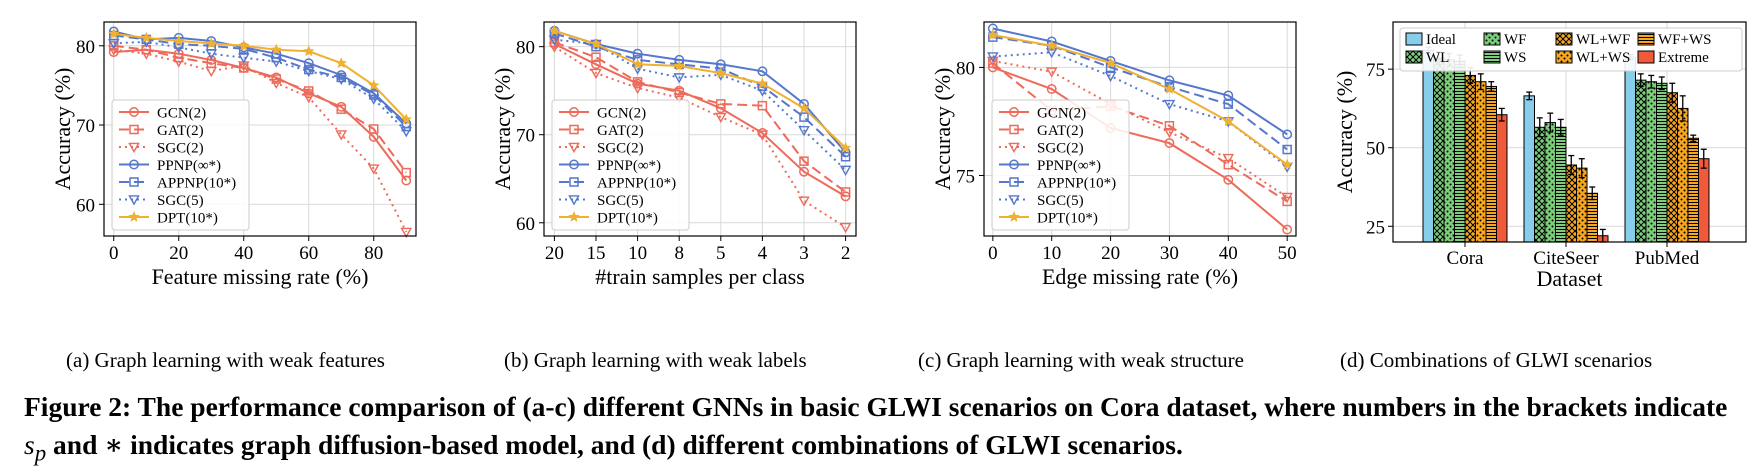 This screenshot has height=473, width=1764. I want to click on plot-frame, so click(260, 129).